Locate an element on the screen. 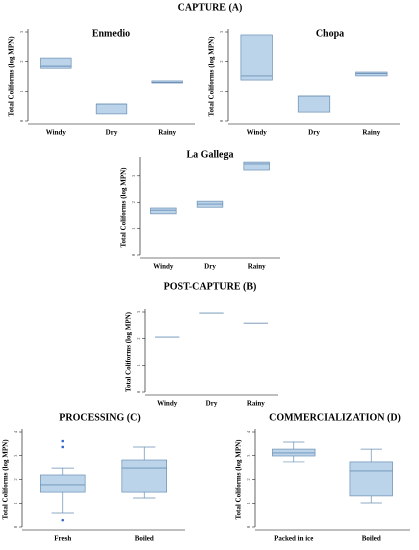 The image size is (419, 550). x-tick-label: Packed in ice is located at coordinates (293, 539).